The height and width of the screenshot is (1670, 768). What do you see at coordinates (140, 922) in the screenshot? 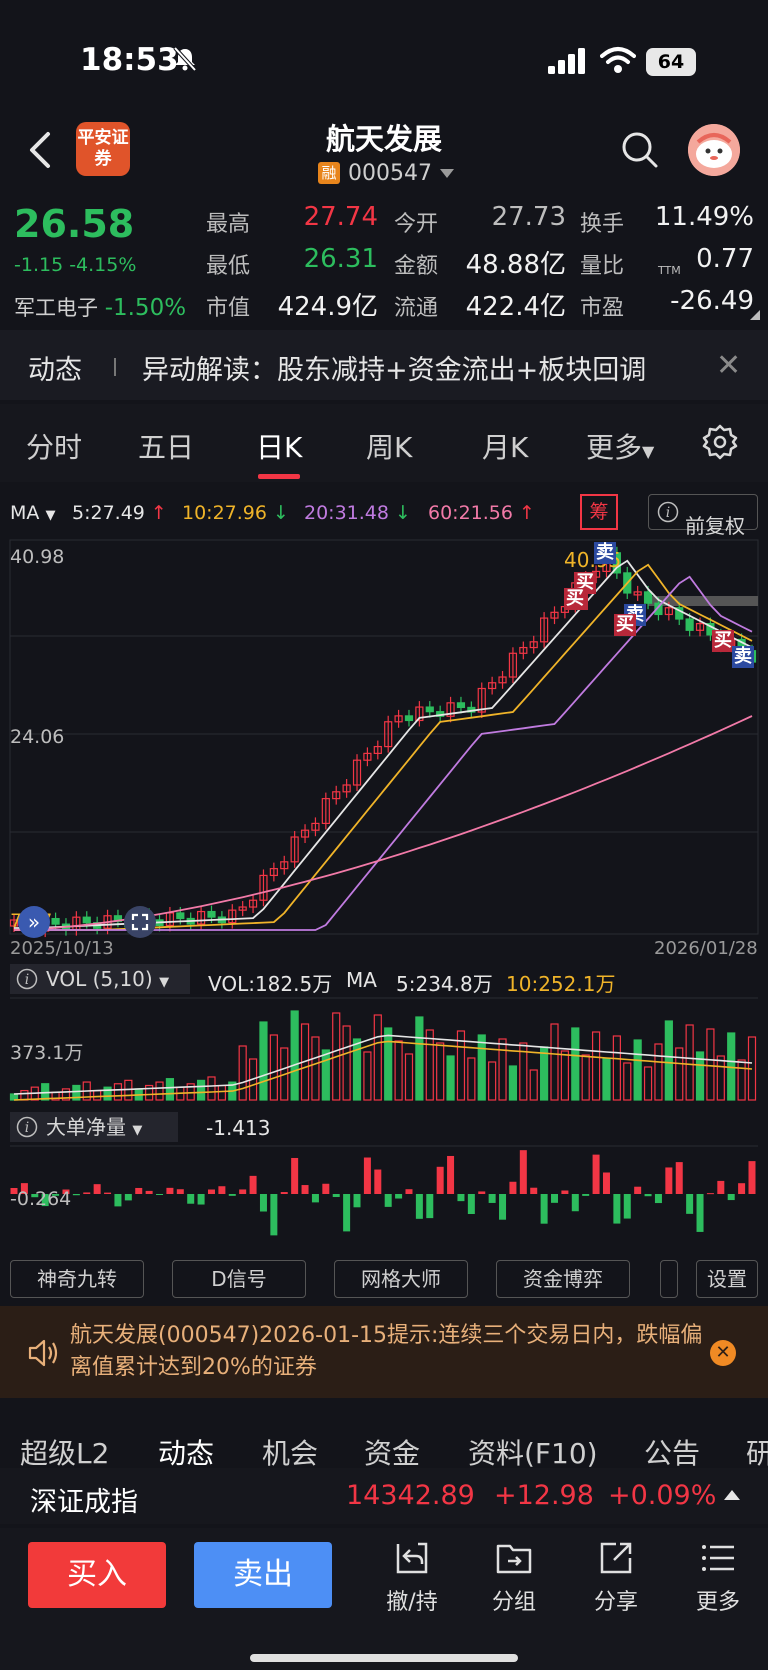
I see `fullscreen-icon` at bounding box center [140, 922].